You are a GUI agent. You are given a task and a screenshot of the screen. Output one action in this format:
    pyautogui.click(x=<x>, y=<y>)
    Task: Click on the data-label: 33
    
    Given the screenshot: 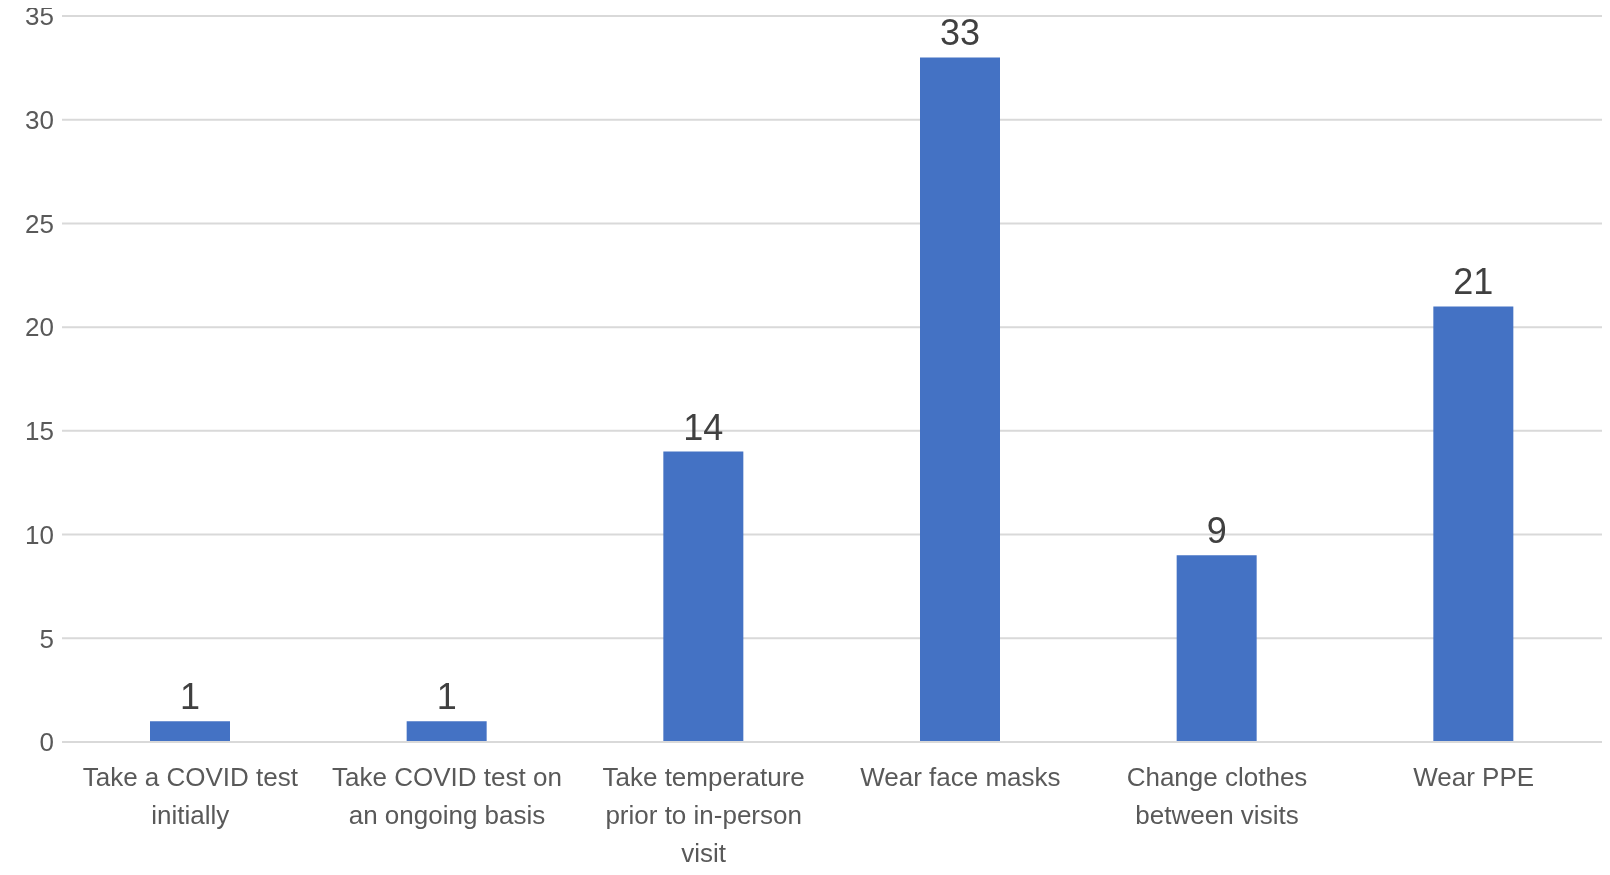 What is the action you would take?
    pyautogui.click(x=960, y=33)
    